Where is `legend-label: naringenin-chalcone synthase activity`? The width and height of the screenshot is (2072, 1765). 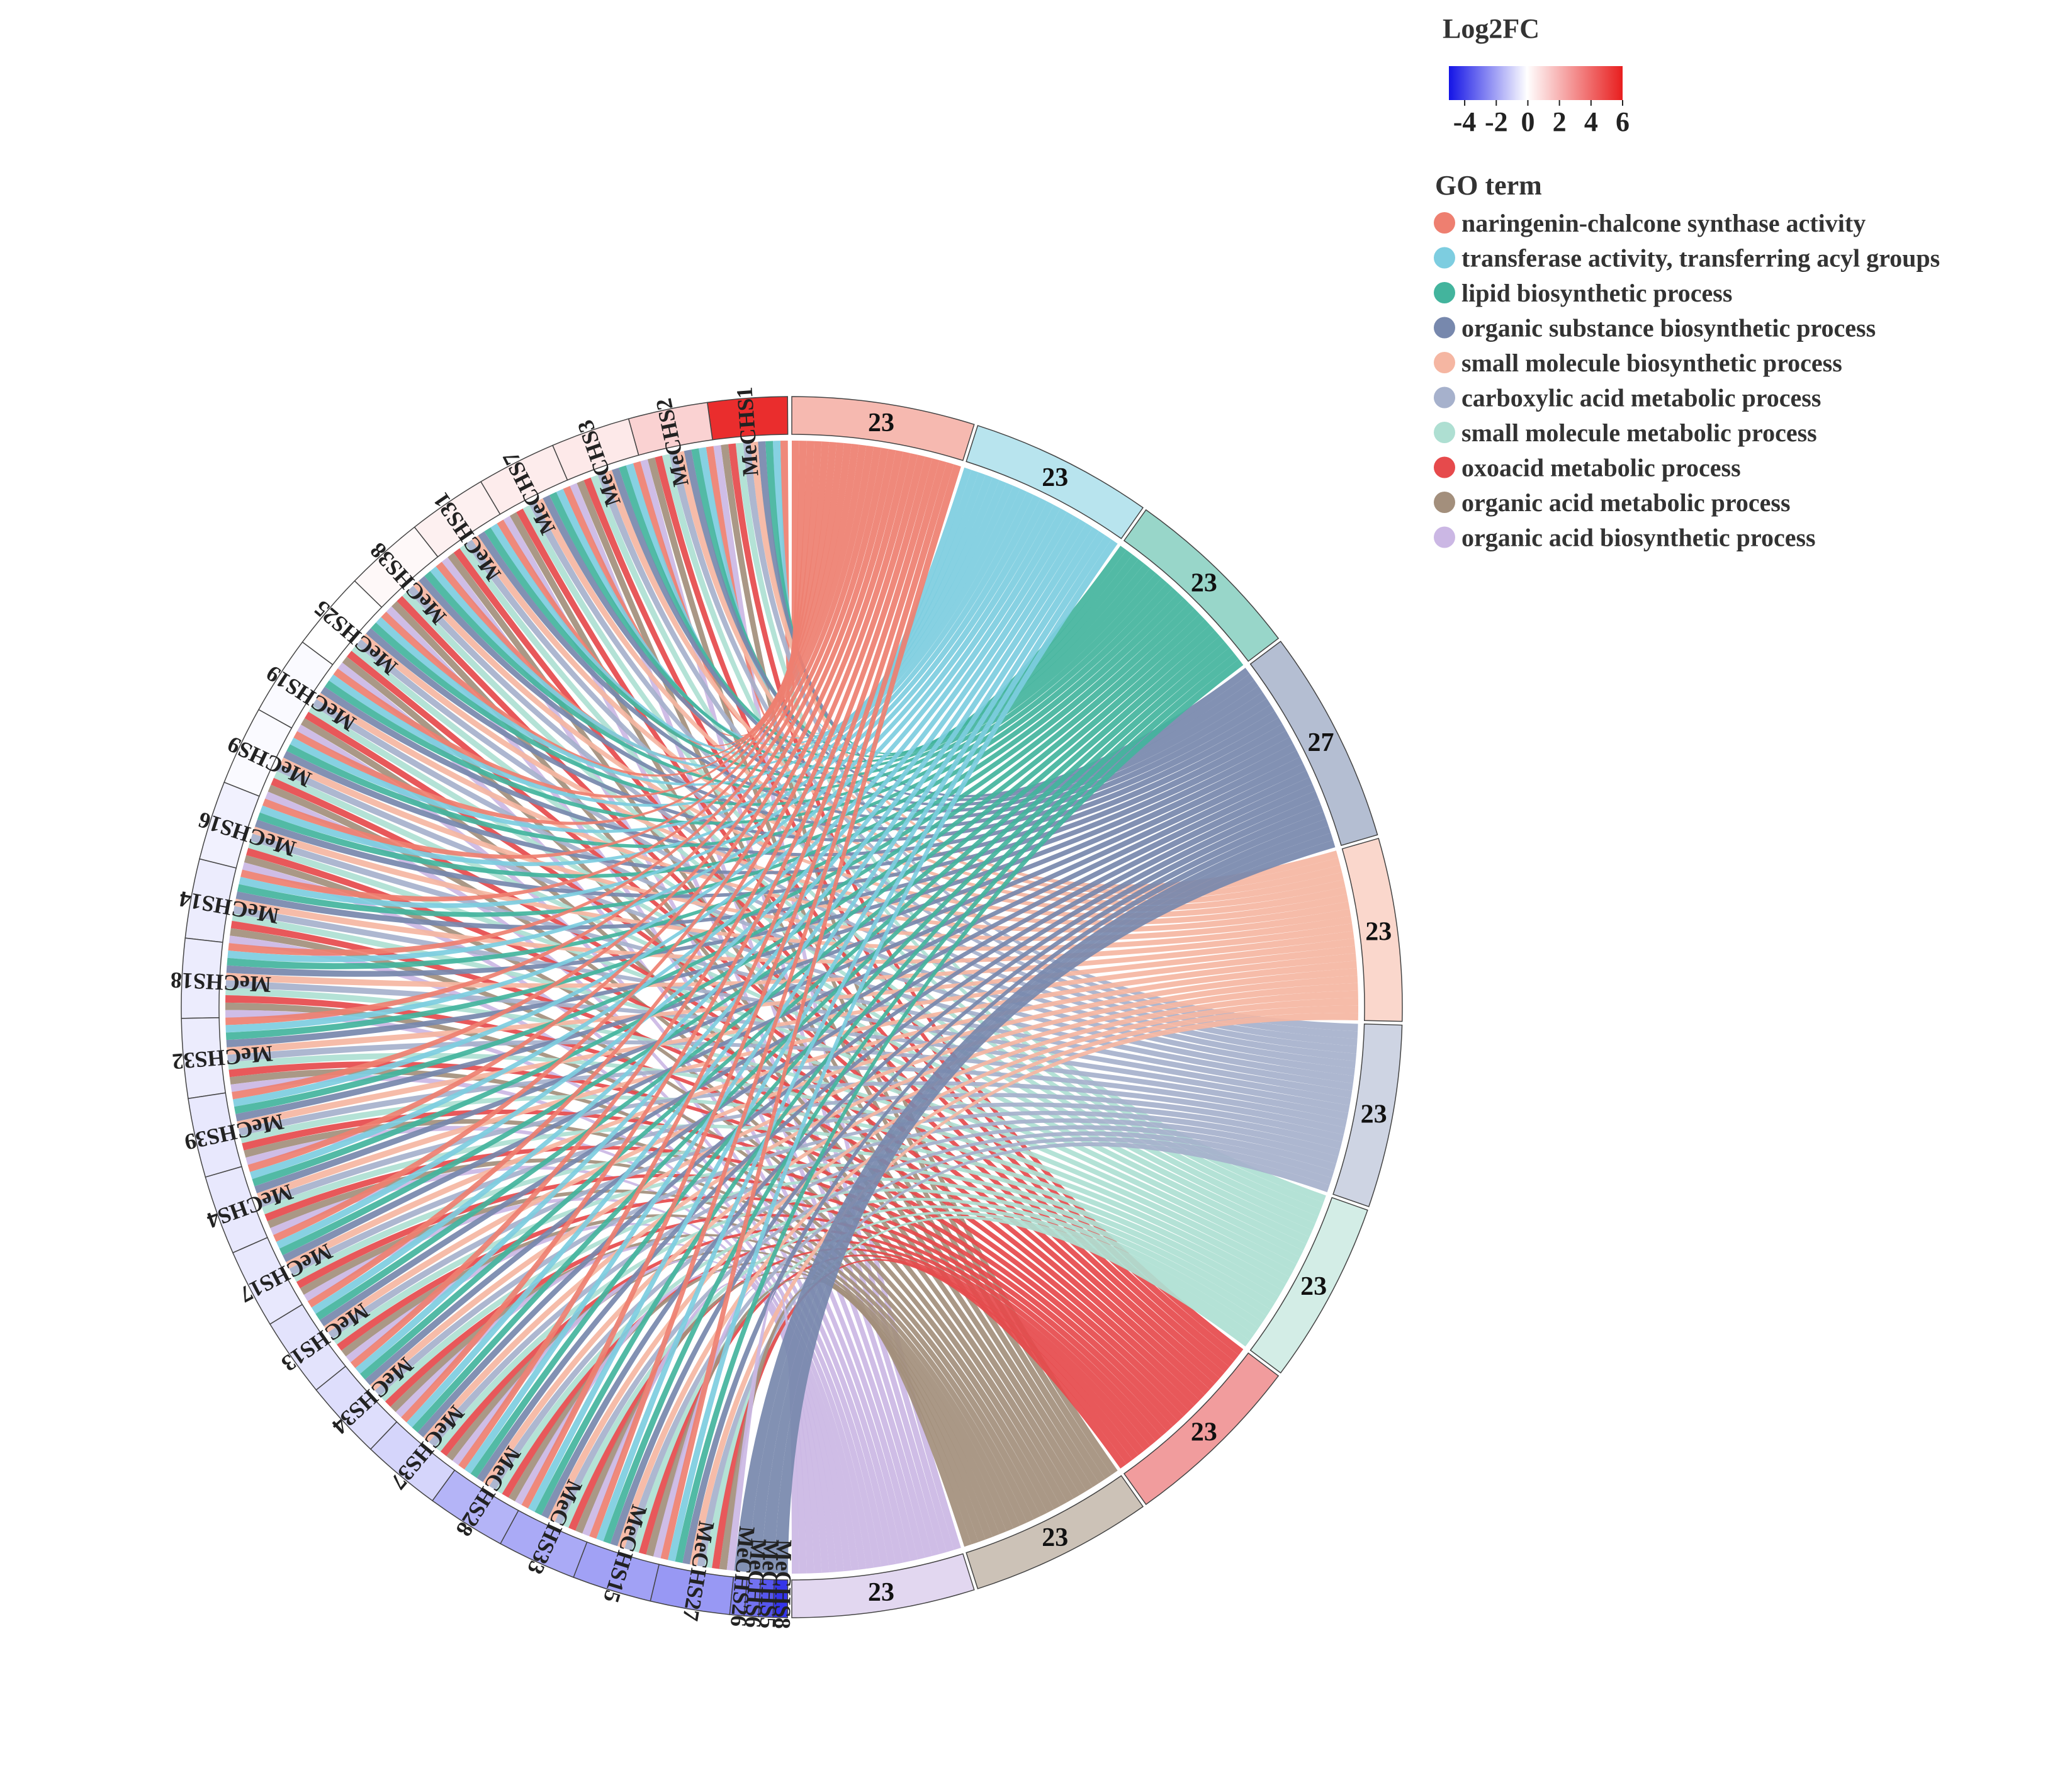 legend-label: naringenin-chalcone synthase activity is located at coordinates (1663, 223).